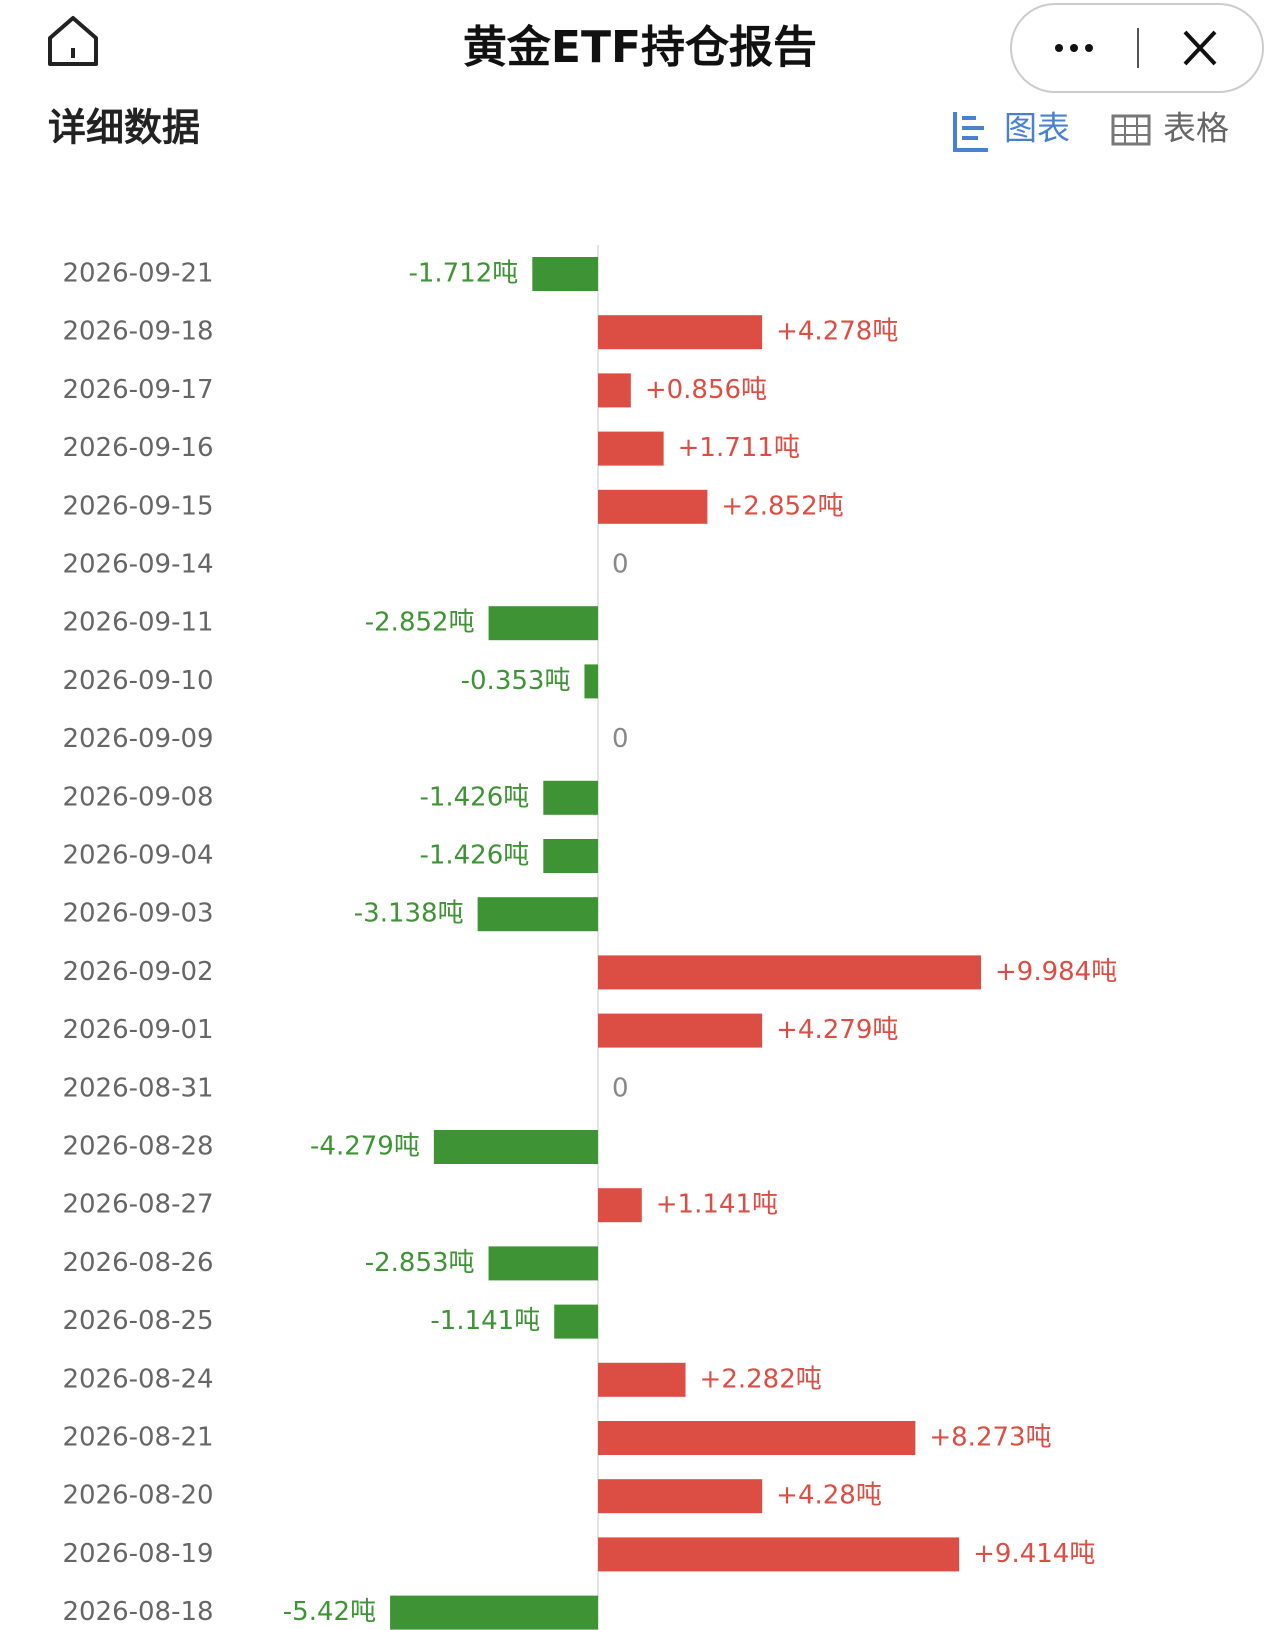 This screenshot has height=1630, width=1280. I want to click on value-label: +4.28吨, so click(829, 1496).